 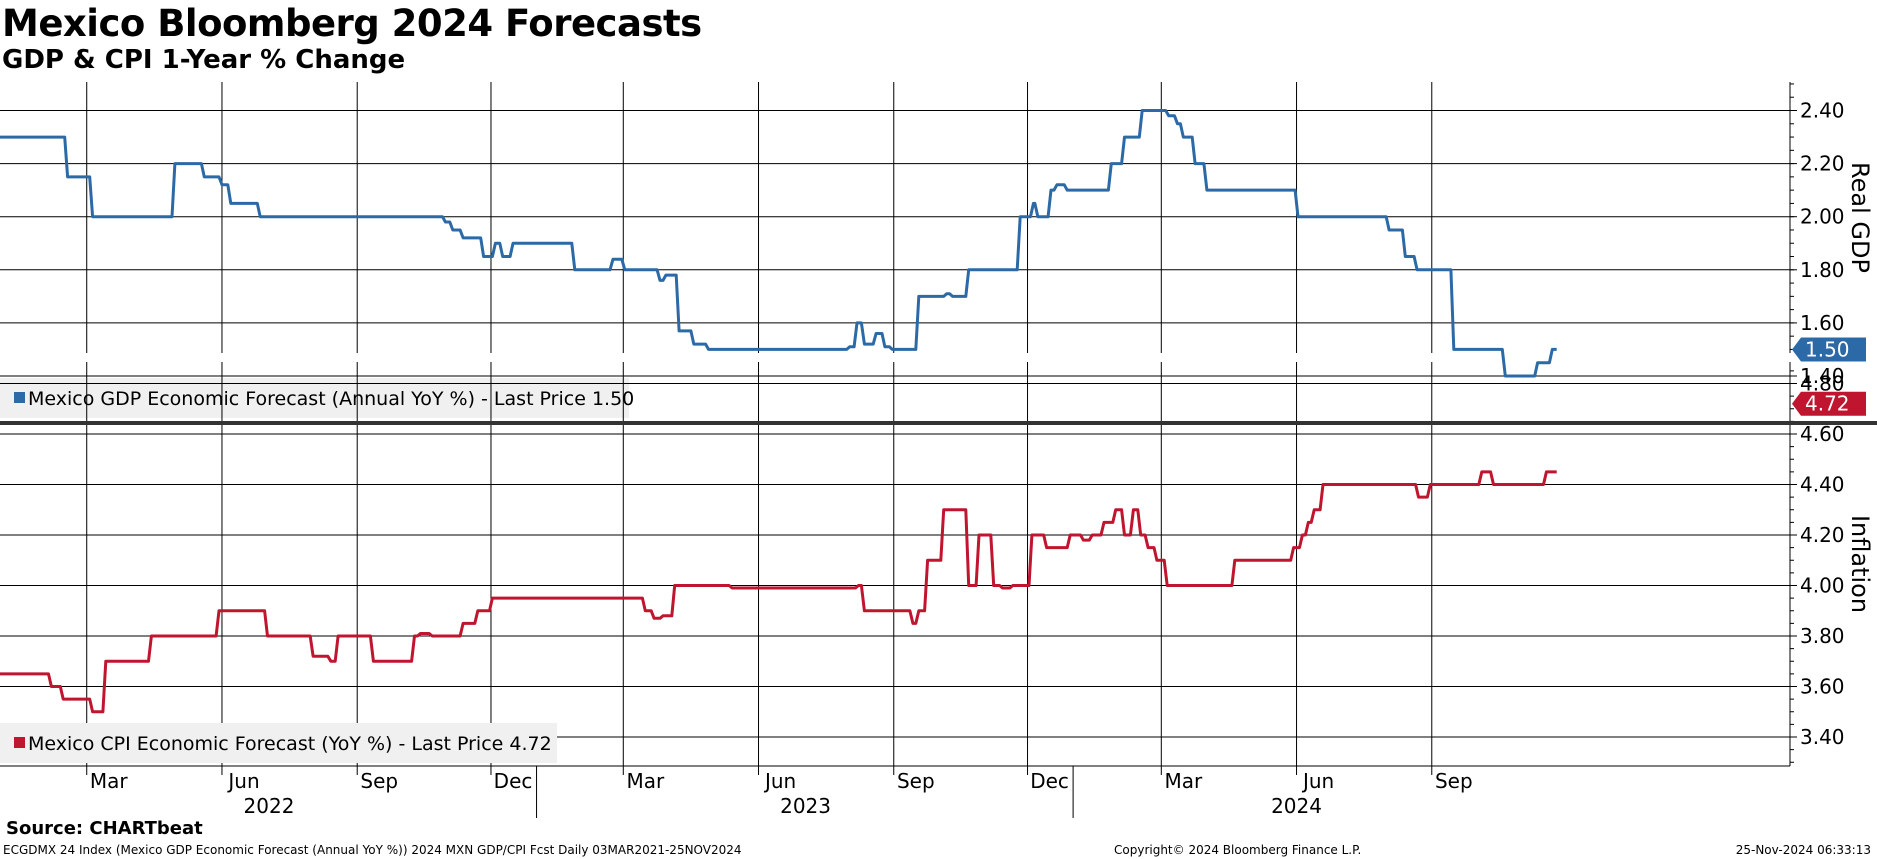 What do you see at coordinates (1822, 323) in the screenshot?
I see `y-tick-label: 1.60` at bounding box center [1822, 323].